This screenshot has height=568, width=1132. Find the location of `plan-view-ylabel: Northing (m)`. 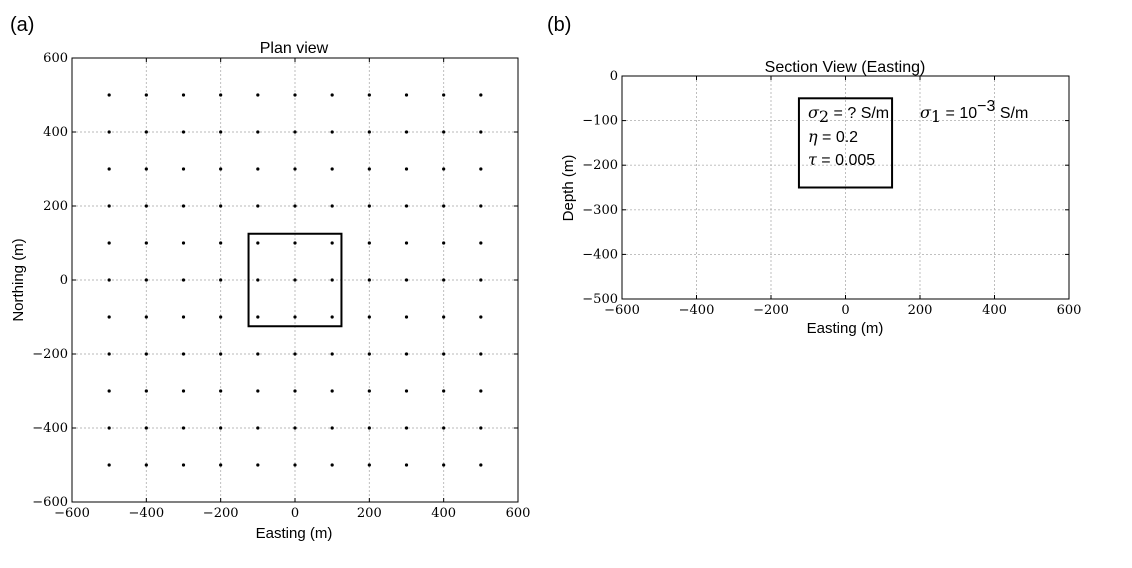

plan-view-ylabel: Northing (m) is located at coordinates (18, 279).